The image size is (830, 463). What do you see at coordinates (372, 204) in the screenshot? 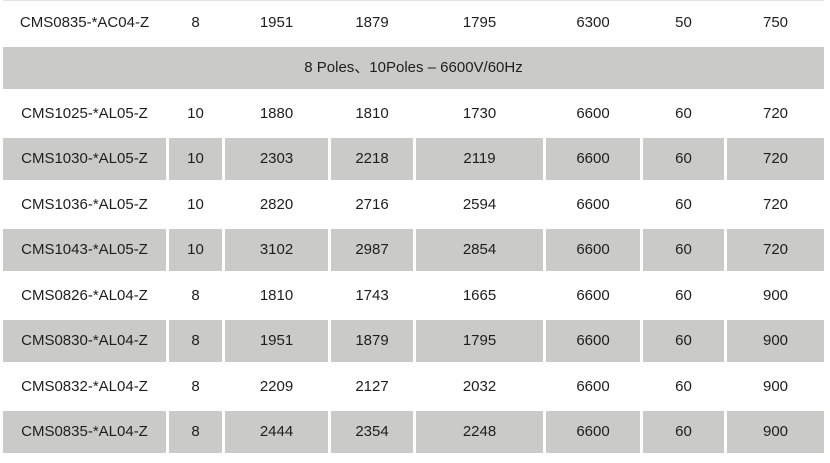
I see `value-cell: 2716` at bounding box center [372, 204].